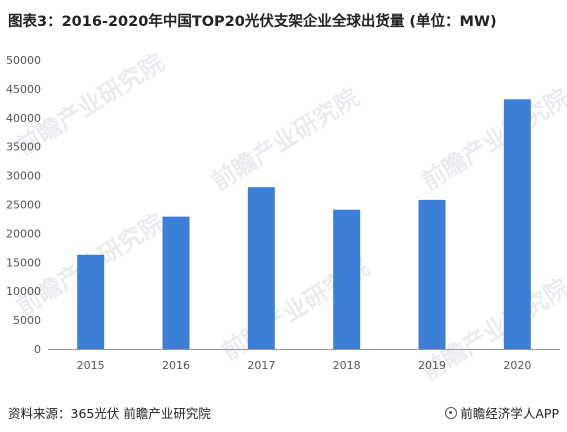  What do you see at coordinates (517, 365) in the screenshot?
I see `x-tick-label: 2020` at bounding box center [517, 365].